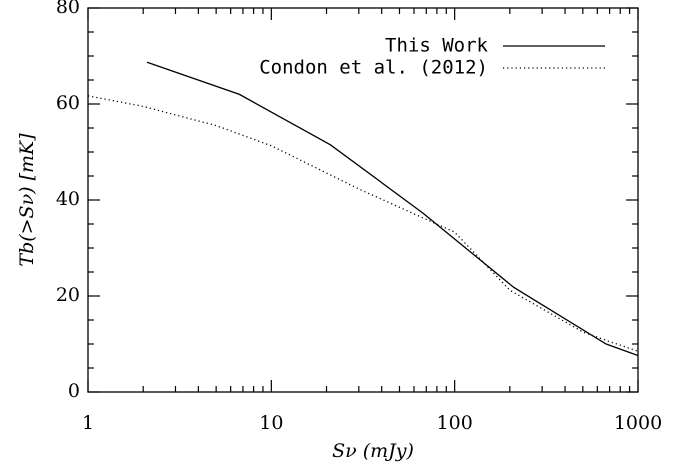 This screenshot has width=684, height=466. I want to click on x-tick-label: 1000, so click(638, 423).